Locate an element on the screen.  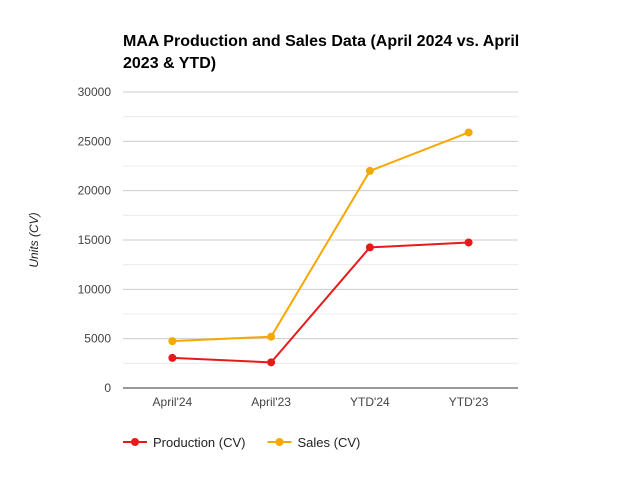
legend-item: Production (CV) is located at coordinates (184, 442).